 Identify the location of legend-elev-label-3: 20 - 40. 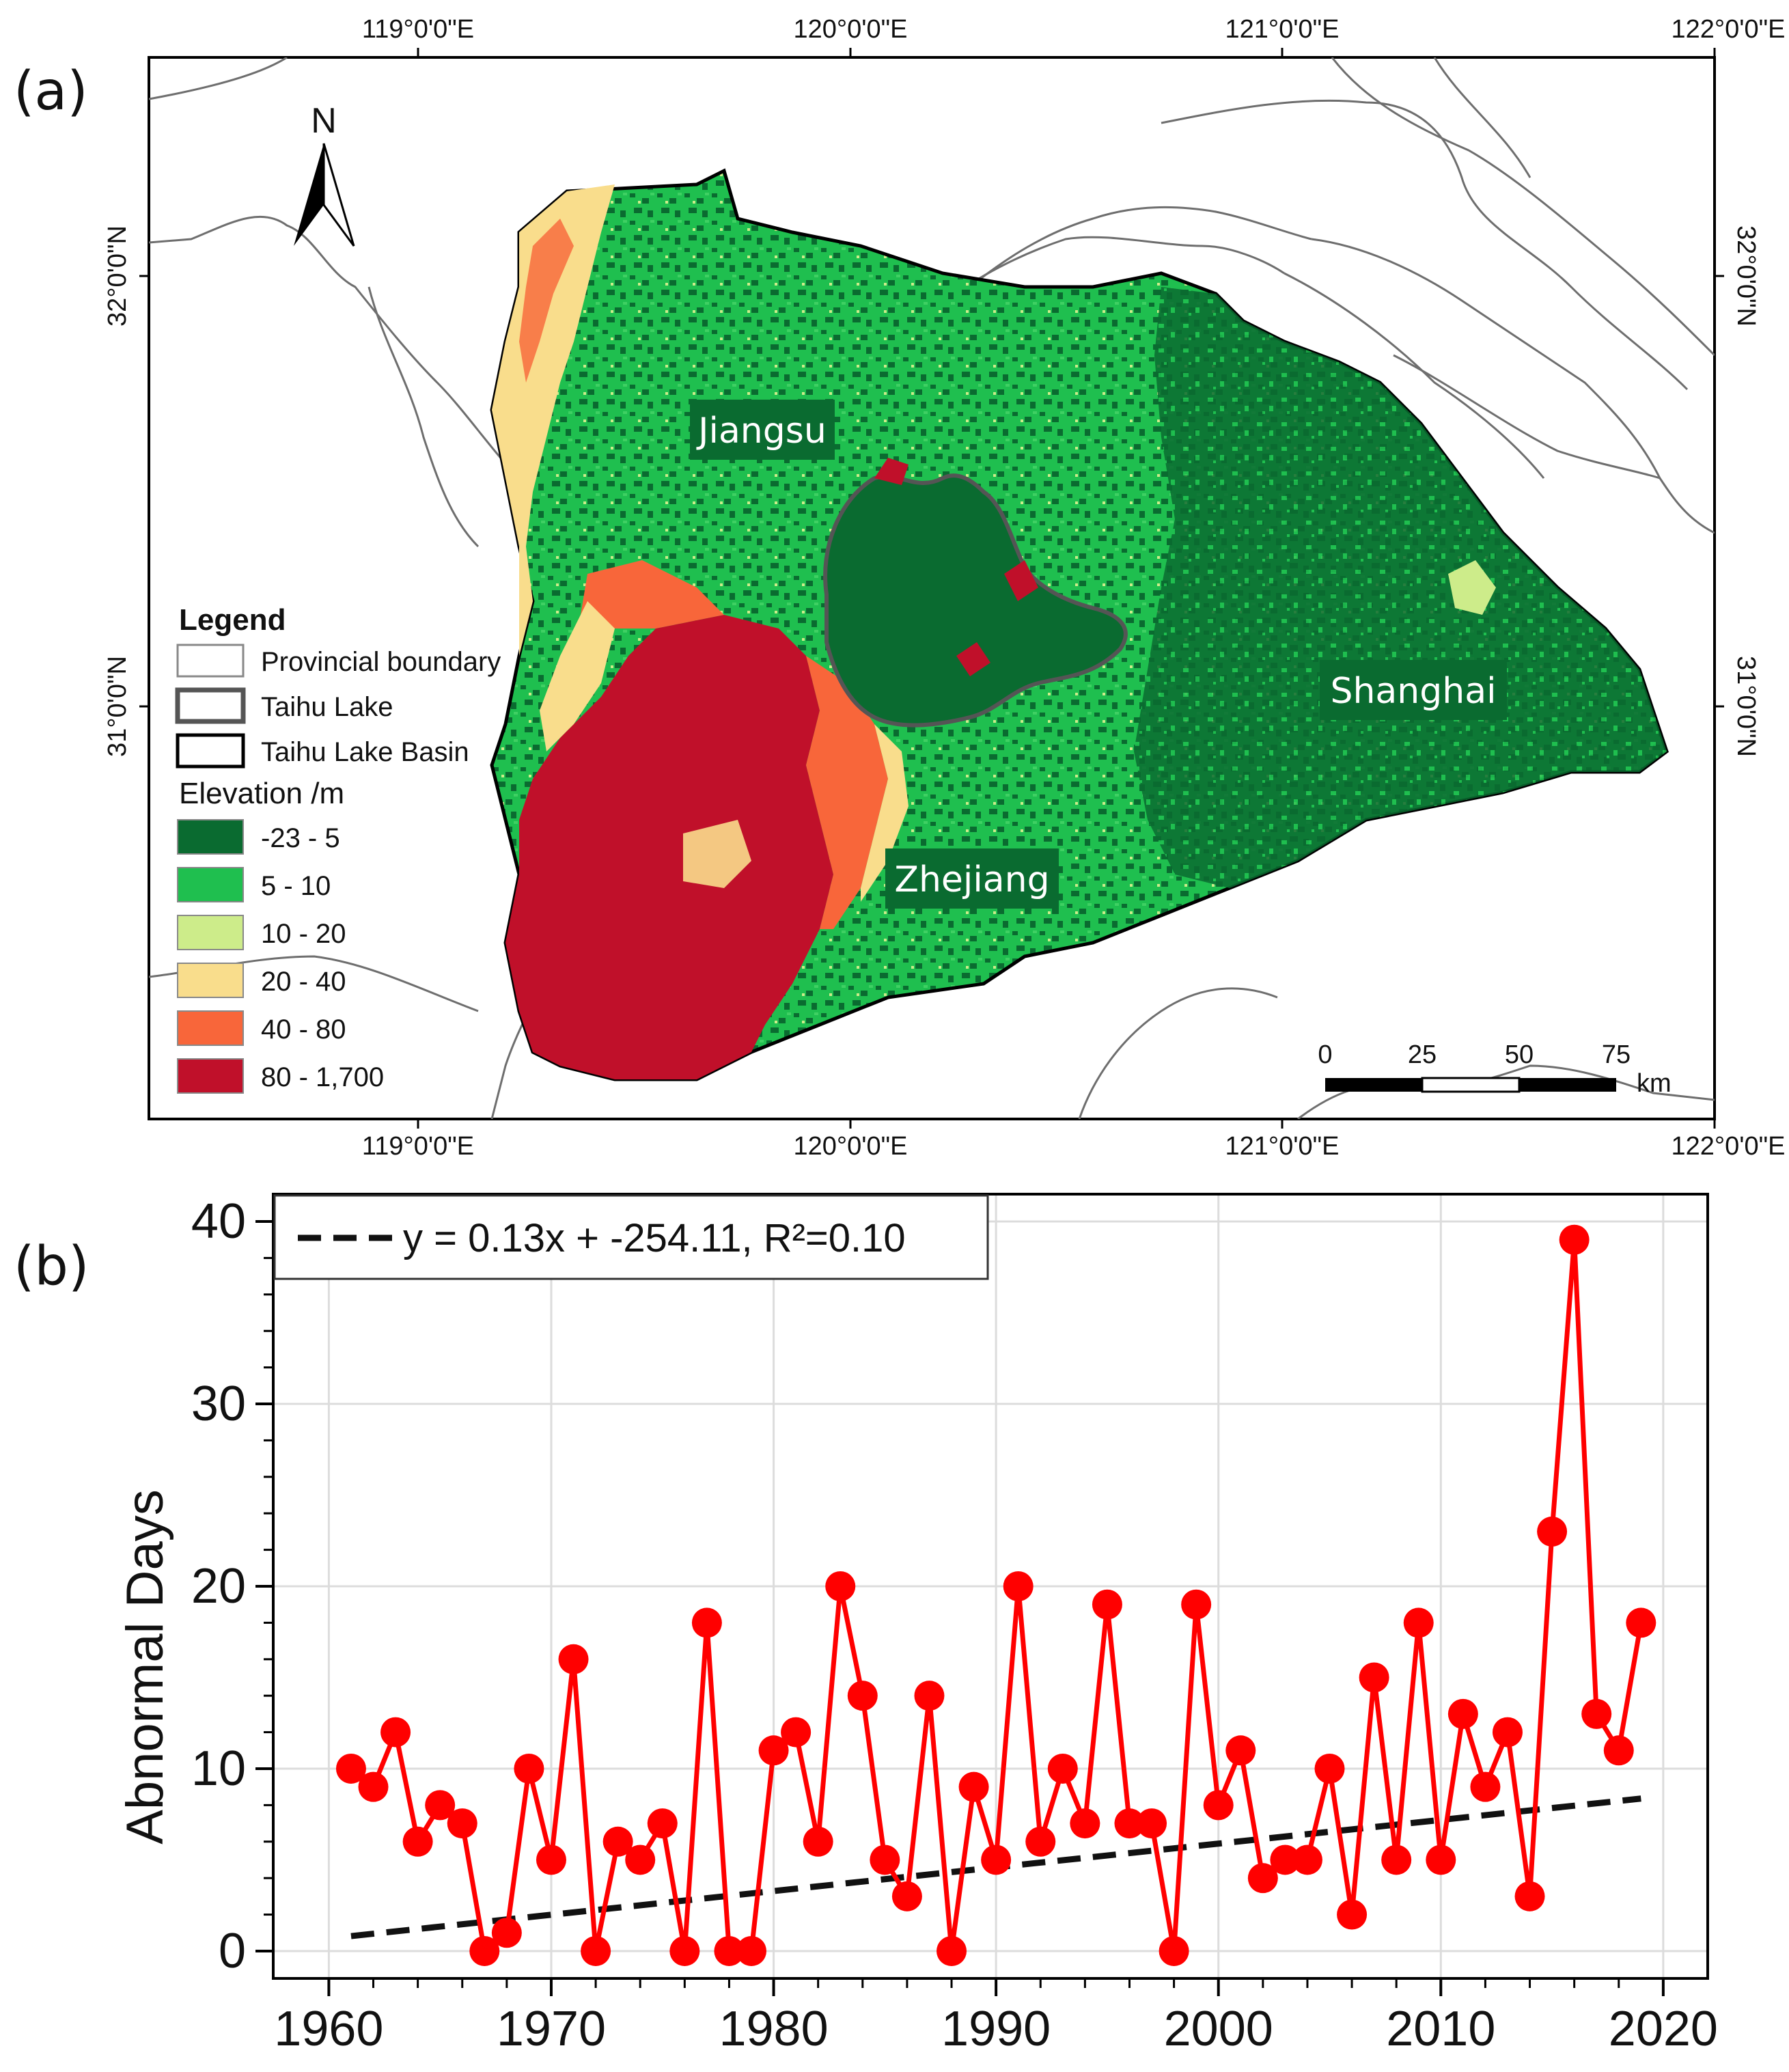
(303, 982).